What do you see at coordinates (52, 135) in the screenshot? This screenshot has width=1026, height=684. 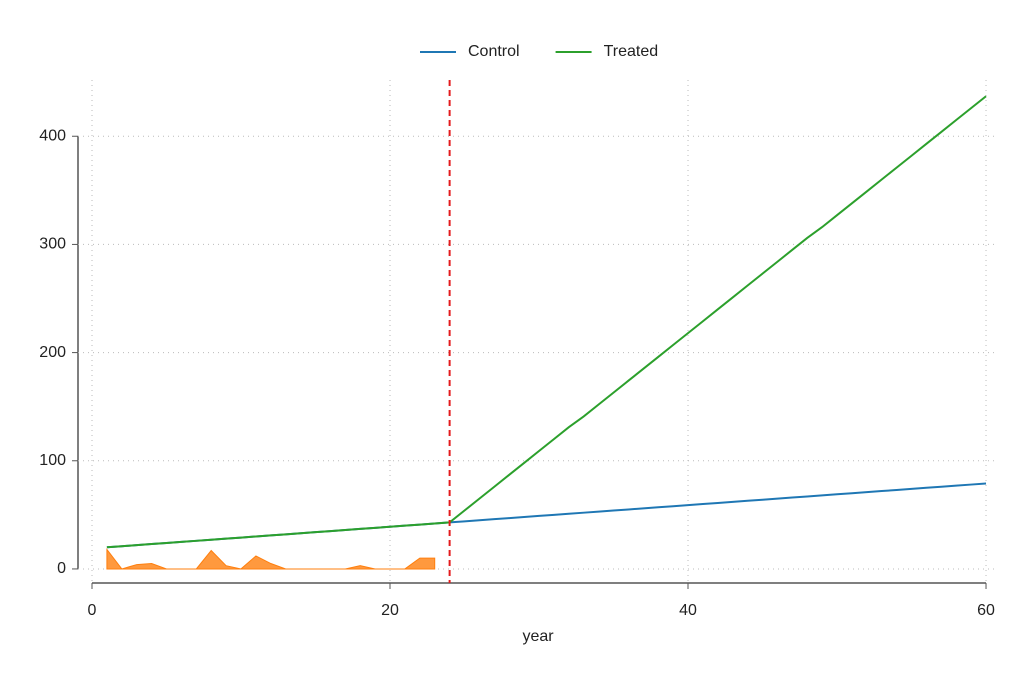 I see `y-tick-label: 400` at bounding box center [52, 135].